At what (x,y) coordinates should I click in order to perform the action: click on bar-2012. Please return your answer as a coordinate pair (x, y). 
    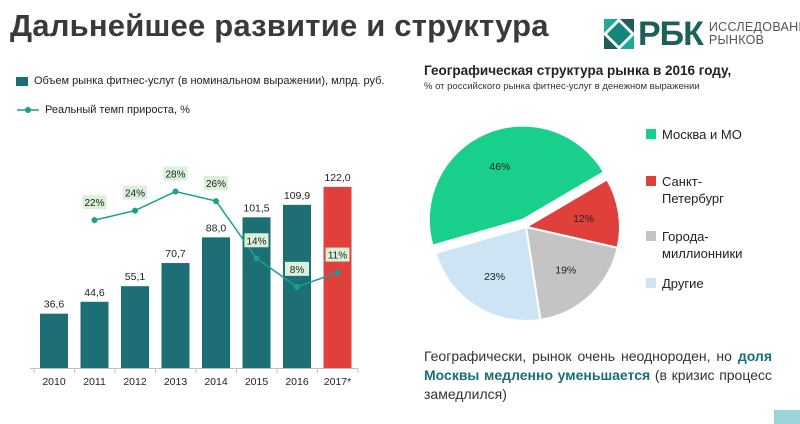
    Looking at the image, I should click on (135, 327).